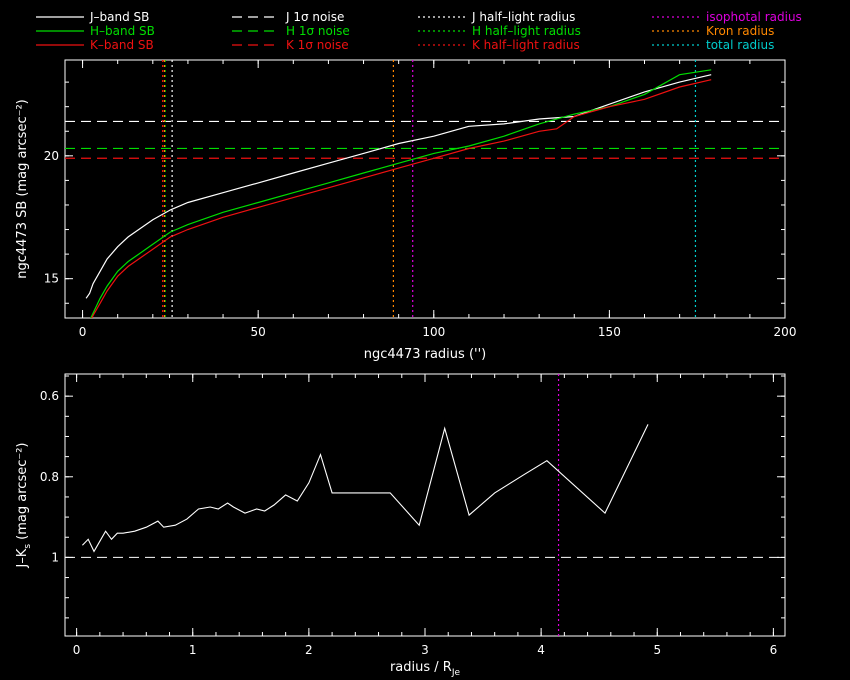 This screenshot has width=850, height=680. What do you see at coordinates (49, 477) in the screenshot?
I see `y-tick-label: 0.8` at bounding box center [49, 477].